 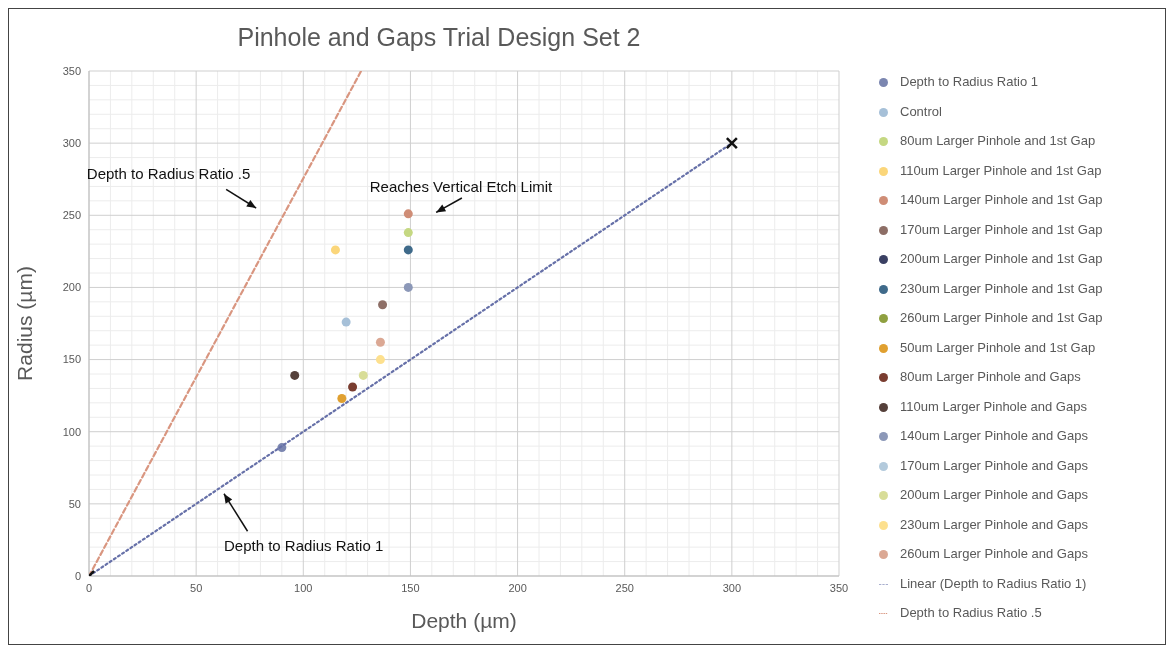 What do you see at coordinates (994, 435) in the screenshot?
I see `legend-label: 140um Larger Pinhole and Gaps` at bounding box center [994, 435].